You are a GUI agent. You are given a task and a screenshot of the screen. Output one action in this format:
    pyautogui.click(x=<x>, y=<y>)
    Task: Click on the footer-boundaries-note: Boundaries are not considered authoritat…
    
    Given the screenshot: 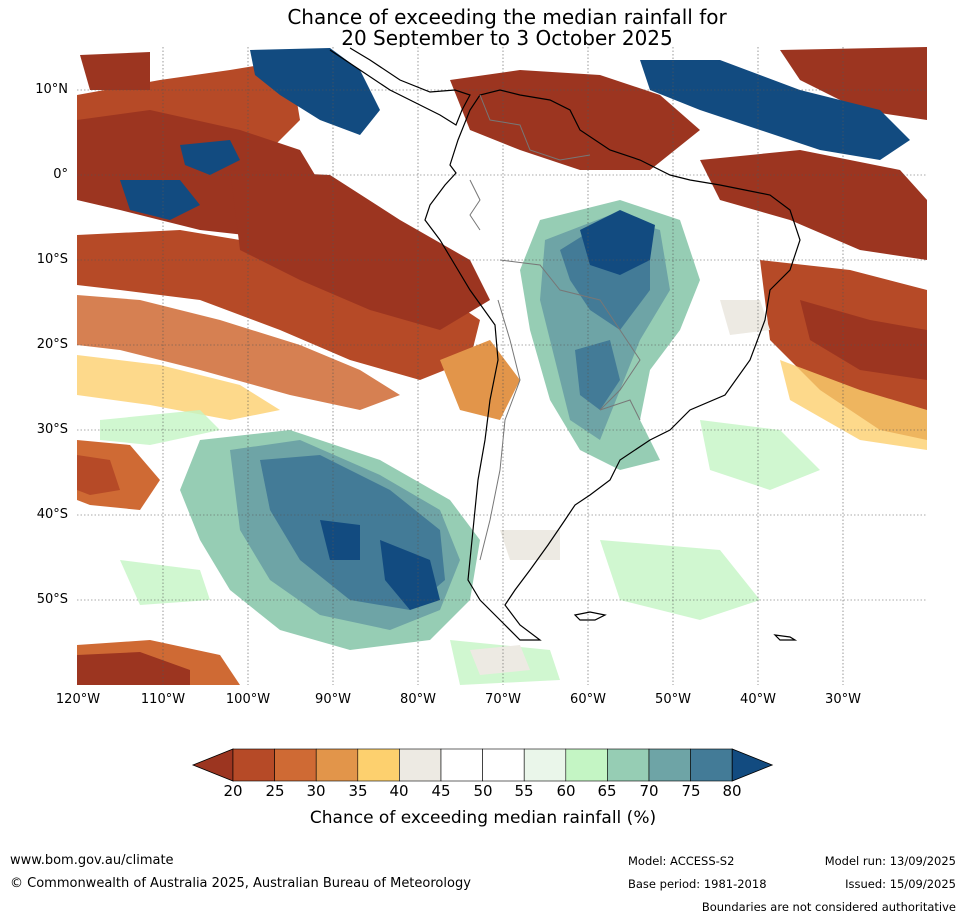 What is the action you would take?
    pyautogui.click(x=828, y=907)
    